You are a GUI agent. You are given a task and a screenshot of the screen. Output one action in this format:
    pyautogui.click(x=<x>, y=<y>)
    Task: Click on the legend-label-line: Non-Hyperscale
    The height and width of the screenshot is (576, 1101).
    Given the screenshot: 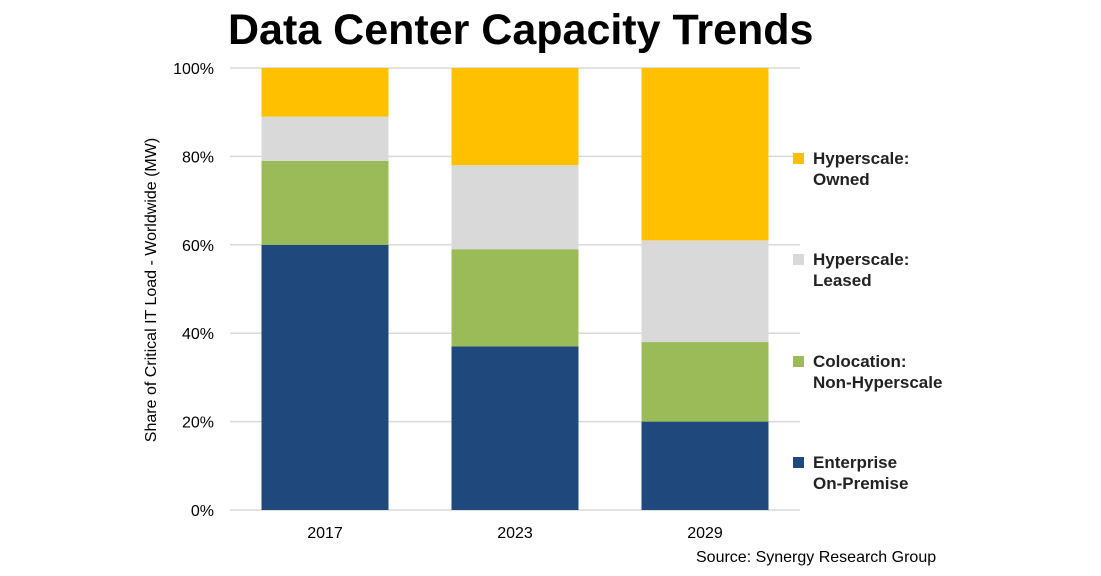 What is the action you would take?
    pyautogui.click(x=878, y=382)
    